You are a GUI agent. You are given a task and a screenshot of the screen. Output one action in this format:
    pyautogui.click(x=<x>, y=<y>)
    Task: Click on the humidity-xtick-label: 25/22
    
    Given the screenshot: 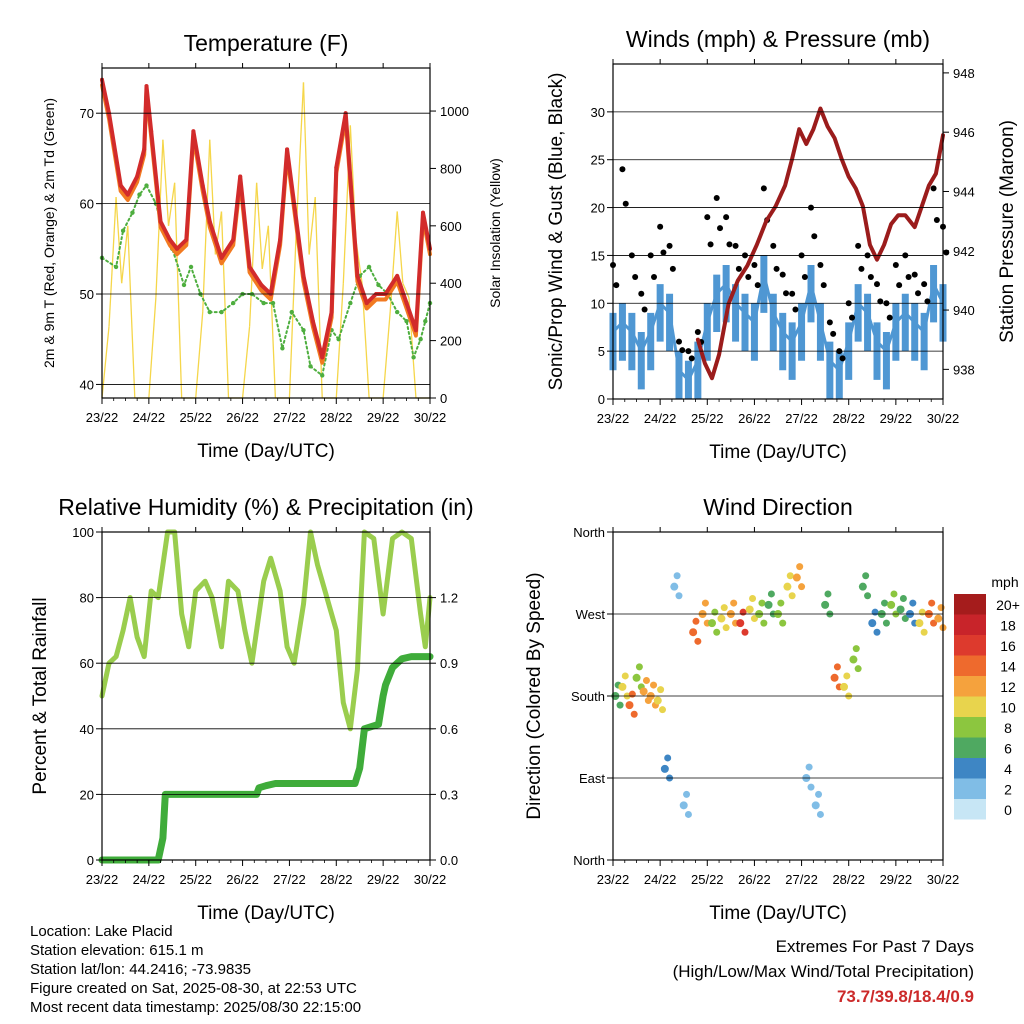 What is the action you would take?
    pyautogui.click(x=195, y=879)
    